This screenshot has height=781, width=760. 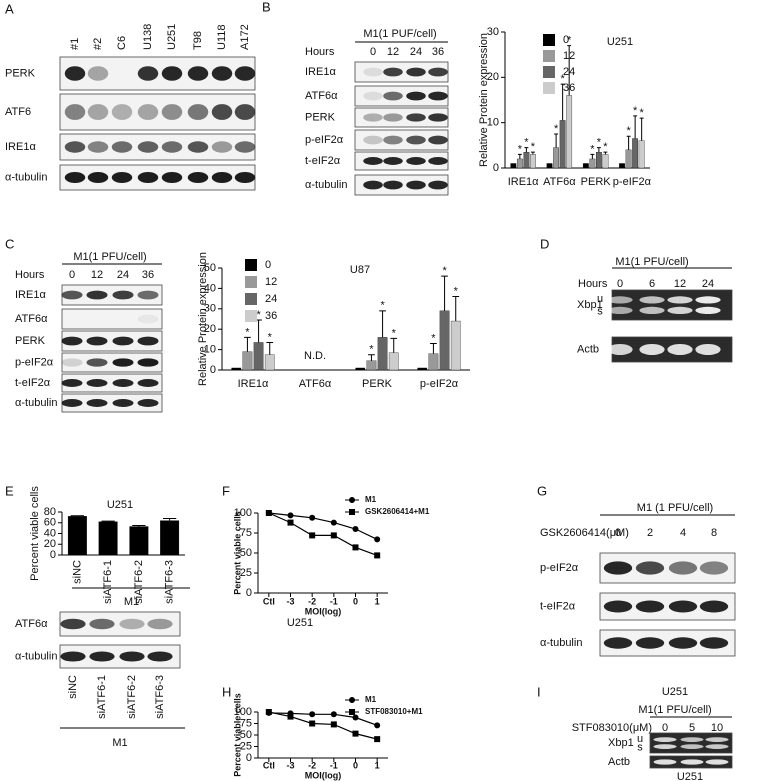 I want to click on lane-label: 6, so click(x=652, y=284).